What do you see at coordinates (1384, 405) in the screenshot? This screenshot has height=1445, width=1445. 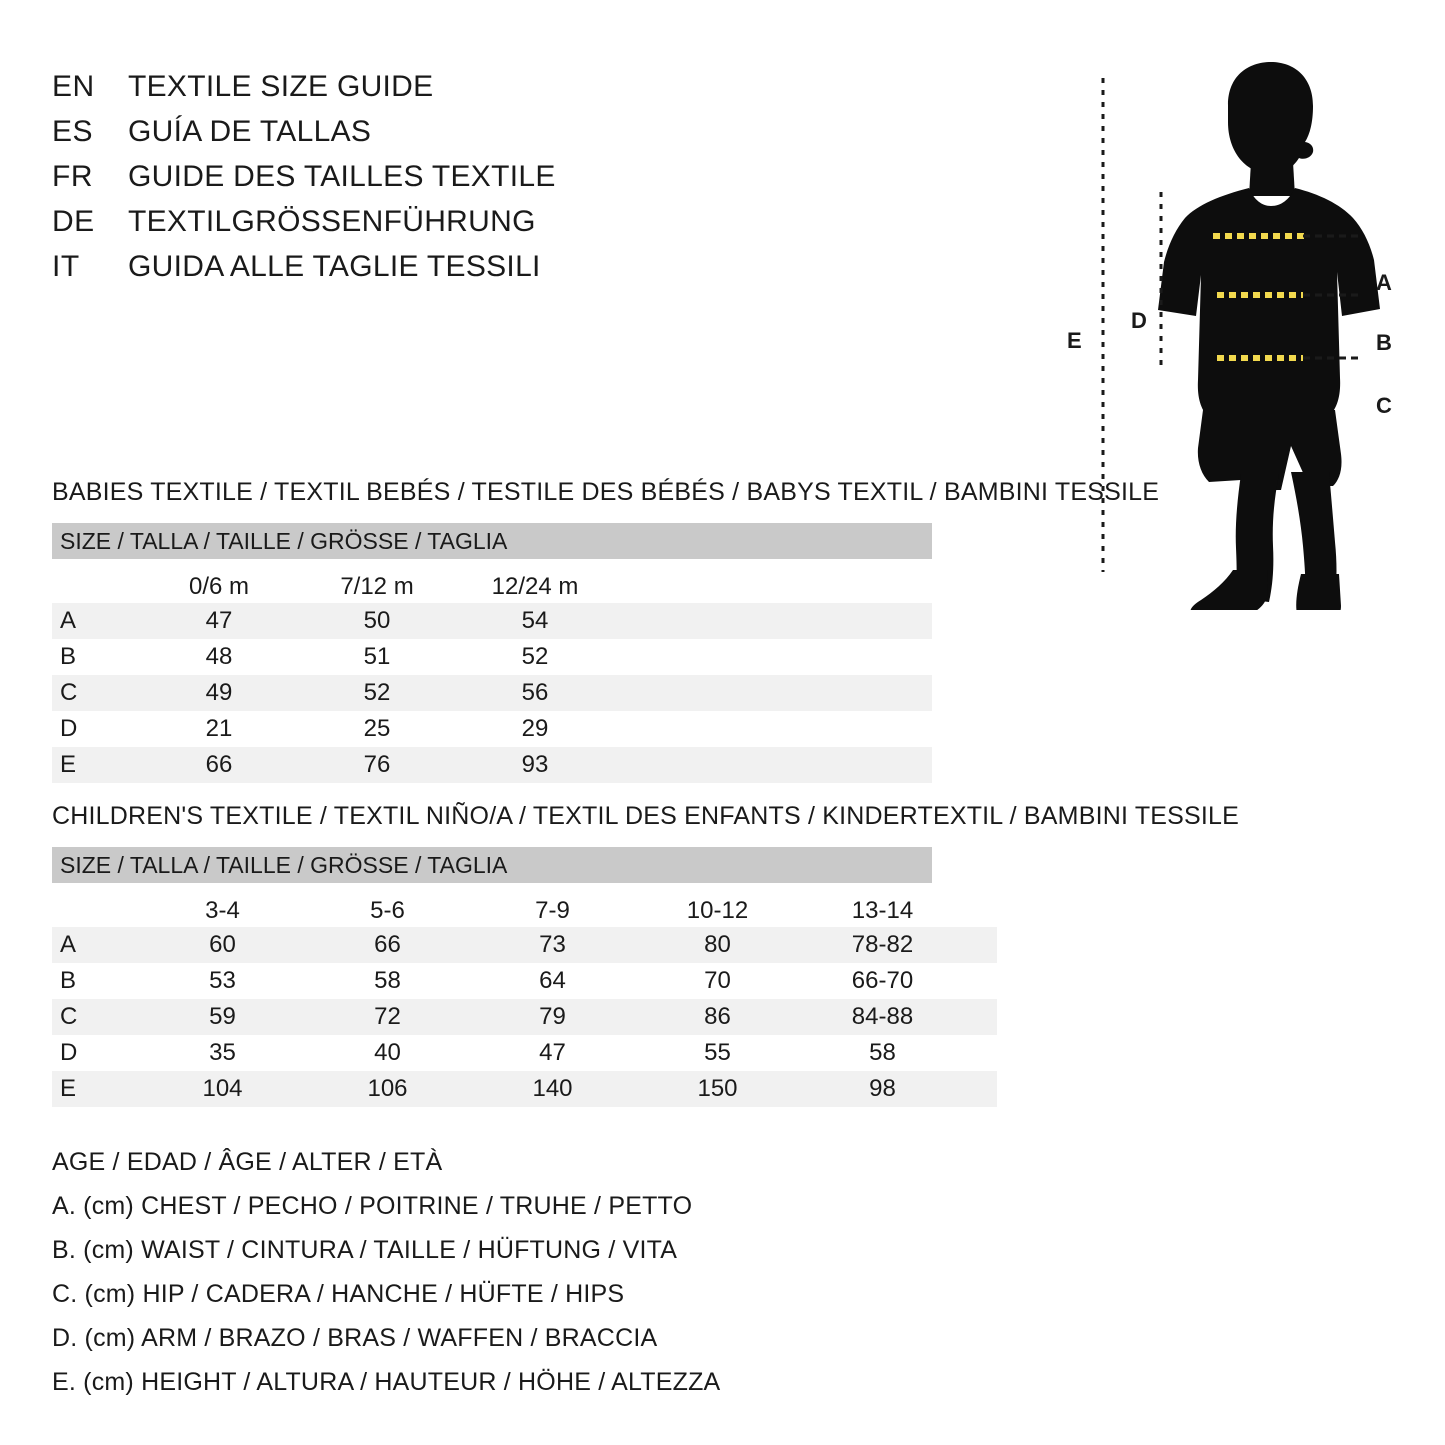 I see `dimension-label-c: C` at bounding box center [1384, 405].